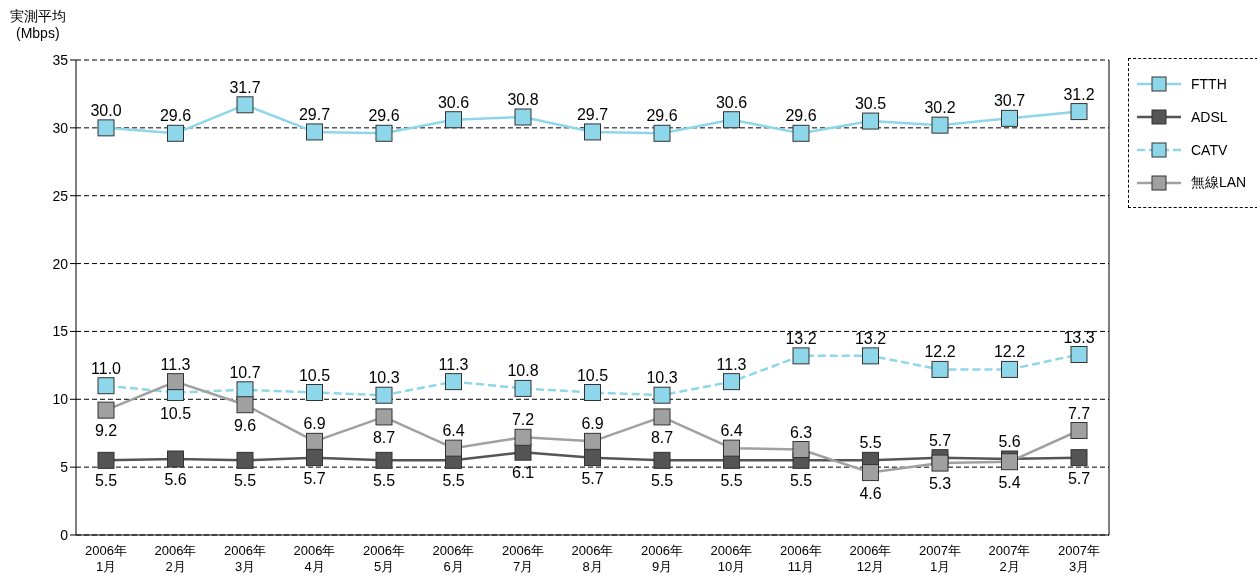  I want to click on data-label: 10.3, so click(662, 378).